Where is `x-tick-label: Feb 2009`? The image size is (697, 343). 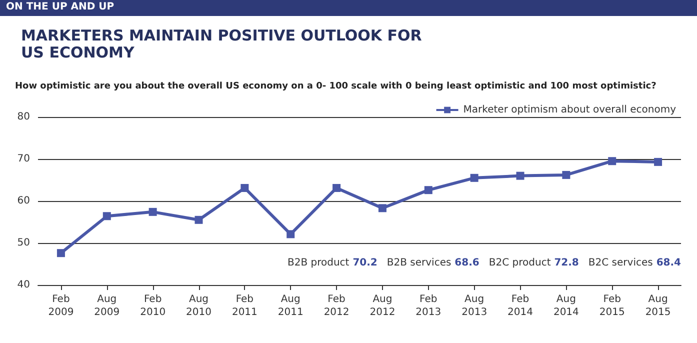
x-tick-label: Feb 2009 is located at coordinates (61, 306).